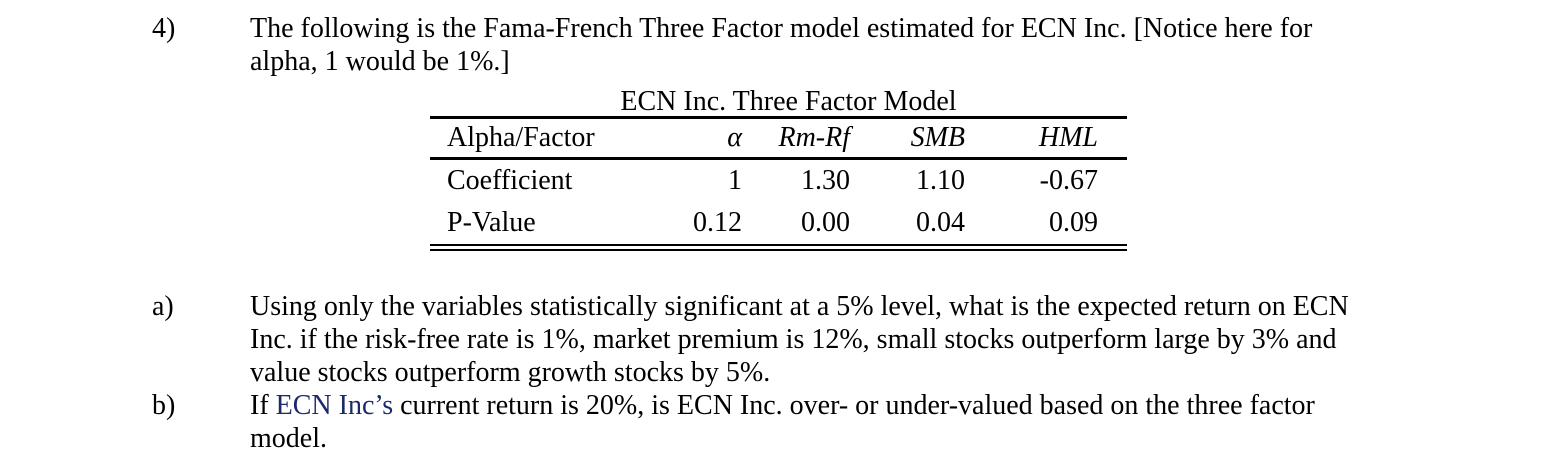 Image resolution: width=1554 pixels, height=472 pixels. What do you see at coordinates (778, 223) in the screenshot?
I see `table-row: P-Value 0.12 0.00 0.04 0.09` at bounding box center [778, 223].